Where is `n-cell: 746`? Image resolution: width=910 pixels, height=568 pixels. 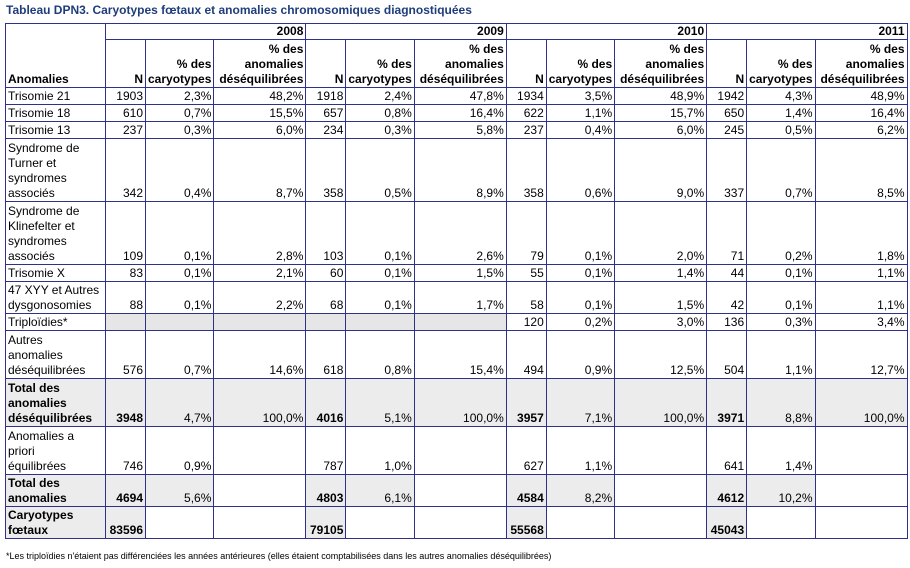 n-cell: 746 is located at coordinates (125, 450).